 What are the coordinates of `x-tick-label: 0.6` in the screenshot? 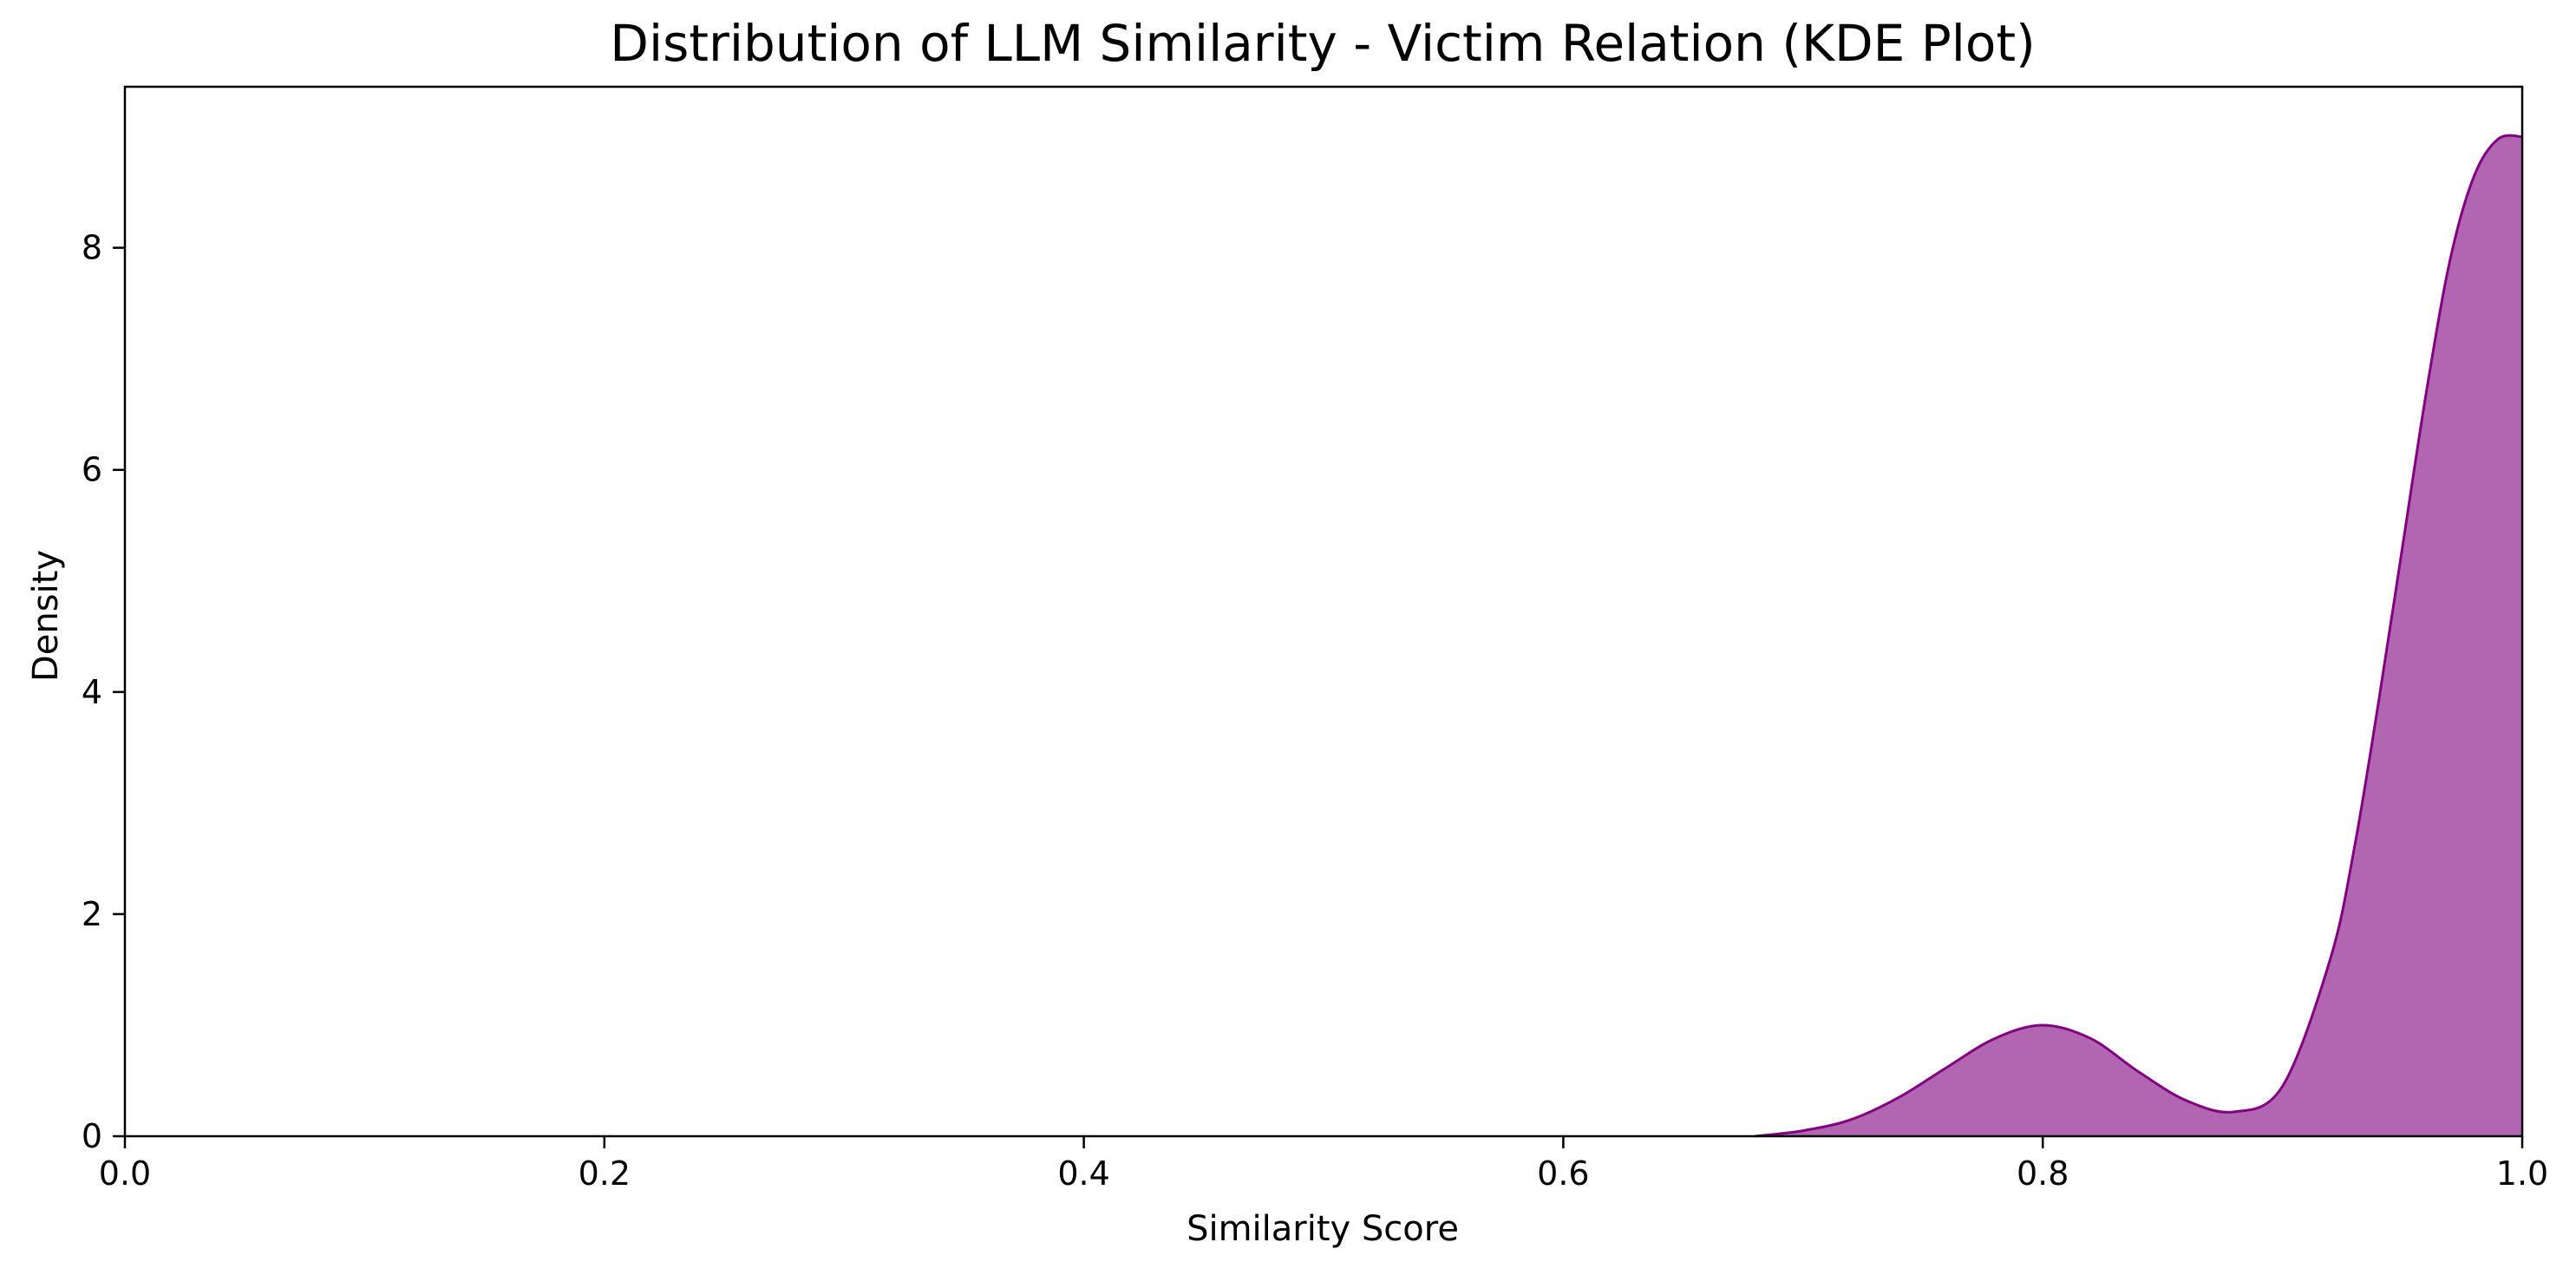 It's located at (1563, 1173).